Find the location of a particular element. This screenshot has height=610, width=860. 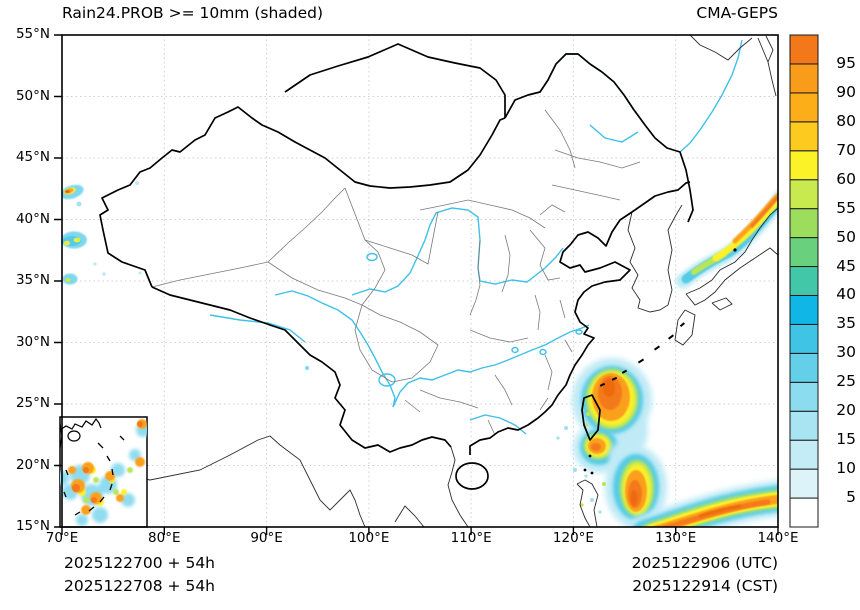

x-tick-label: 120°E is located at coordinates (573, 538).